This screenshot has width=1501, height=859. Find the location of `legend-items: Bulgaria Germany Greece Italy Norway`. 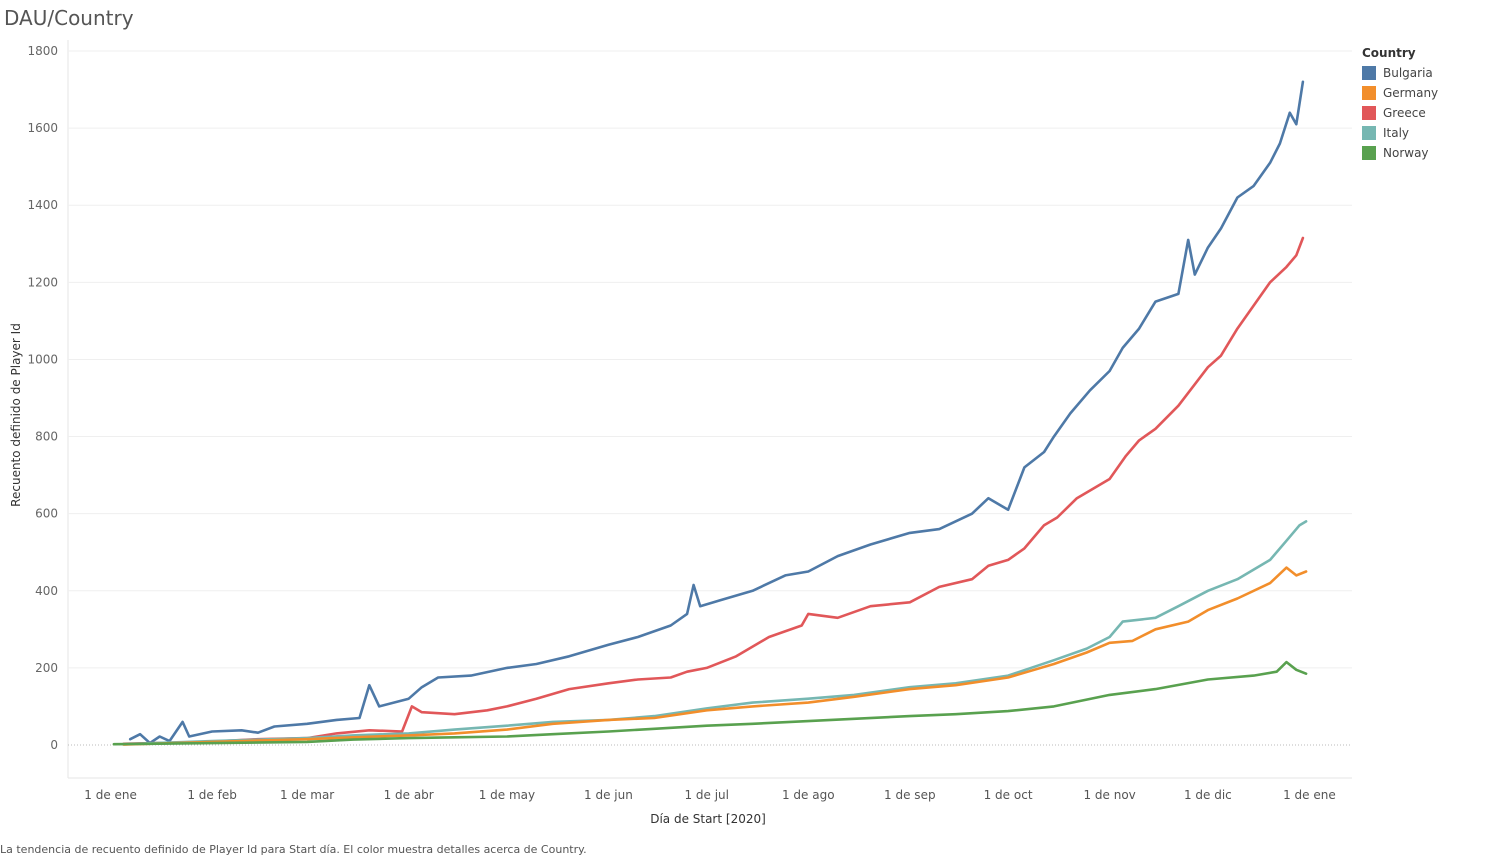

legend-items: Bulgaria Germany Greece Italy Norway is located at coordinates (1400, 113).